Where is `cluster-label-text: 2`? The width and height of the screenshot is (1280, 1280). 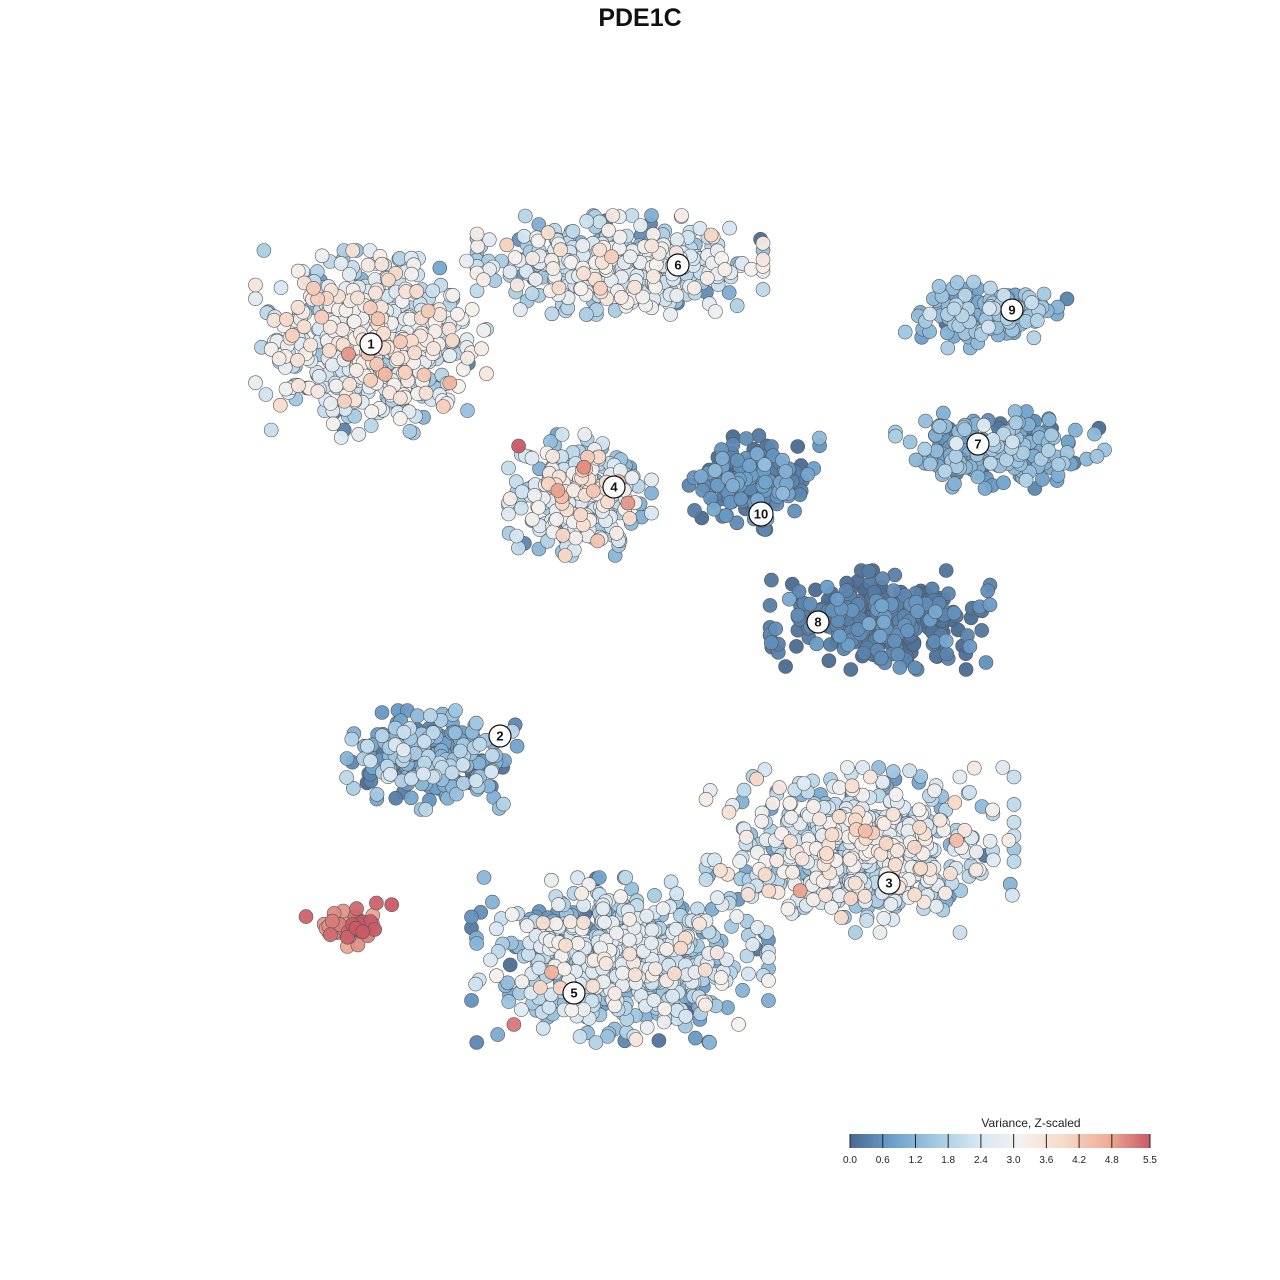
cluster-label-text: 2 is located at coordinates (499, 736).